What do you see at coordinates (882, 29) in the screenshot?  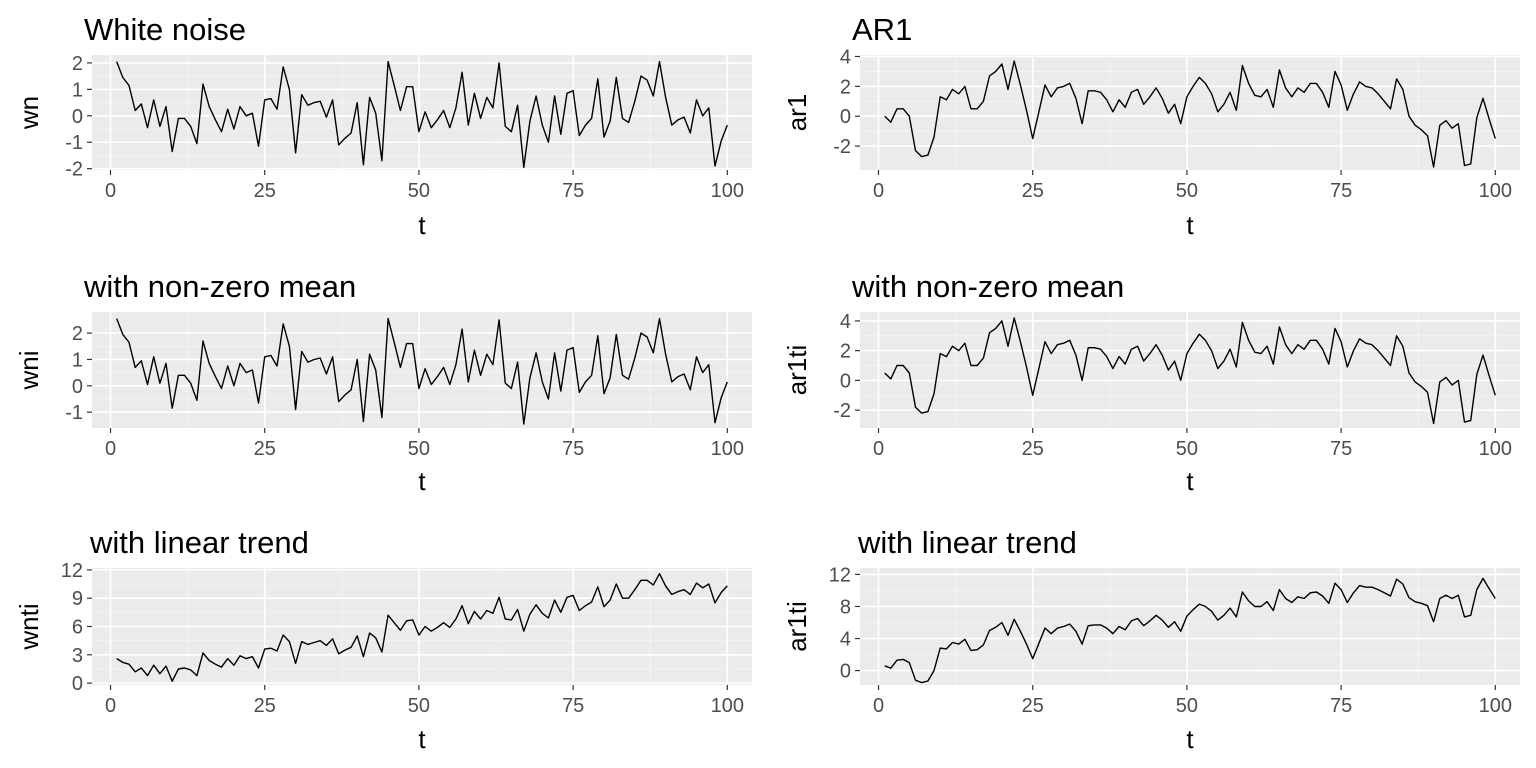 I see `chart-title: AR1` at bounding box center [882, 29].